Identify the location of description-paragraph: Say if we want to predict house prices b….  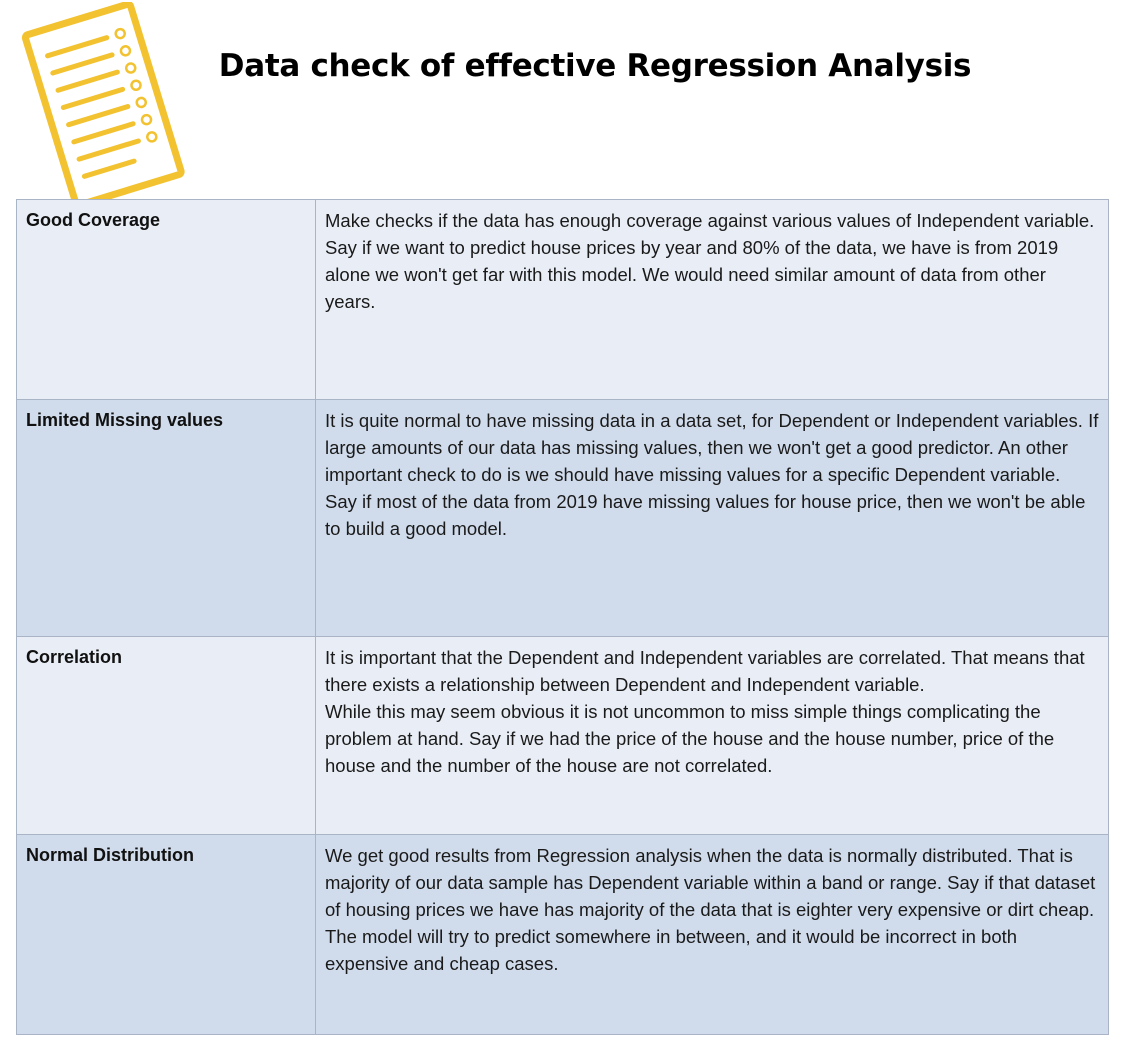
(692, 274).